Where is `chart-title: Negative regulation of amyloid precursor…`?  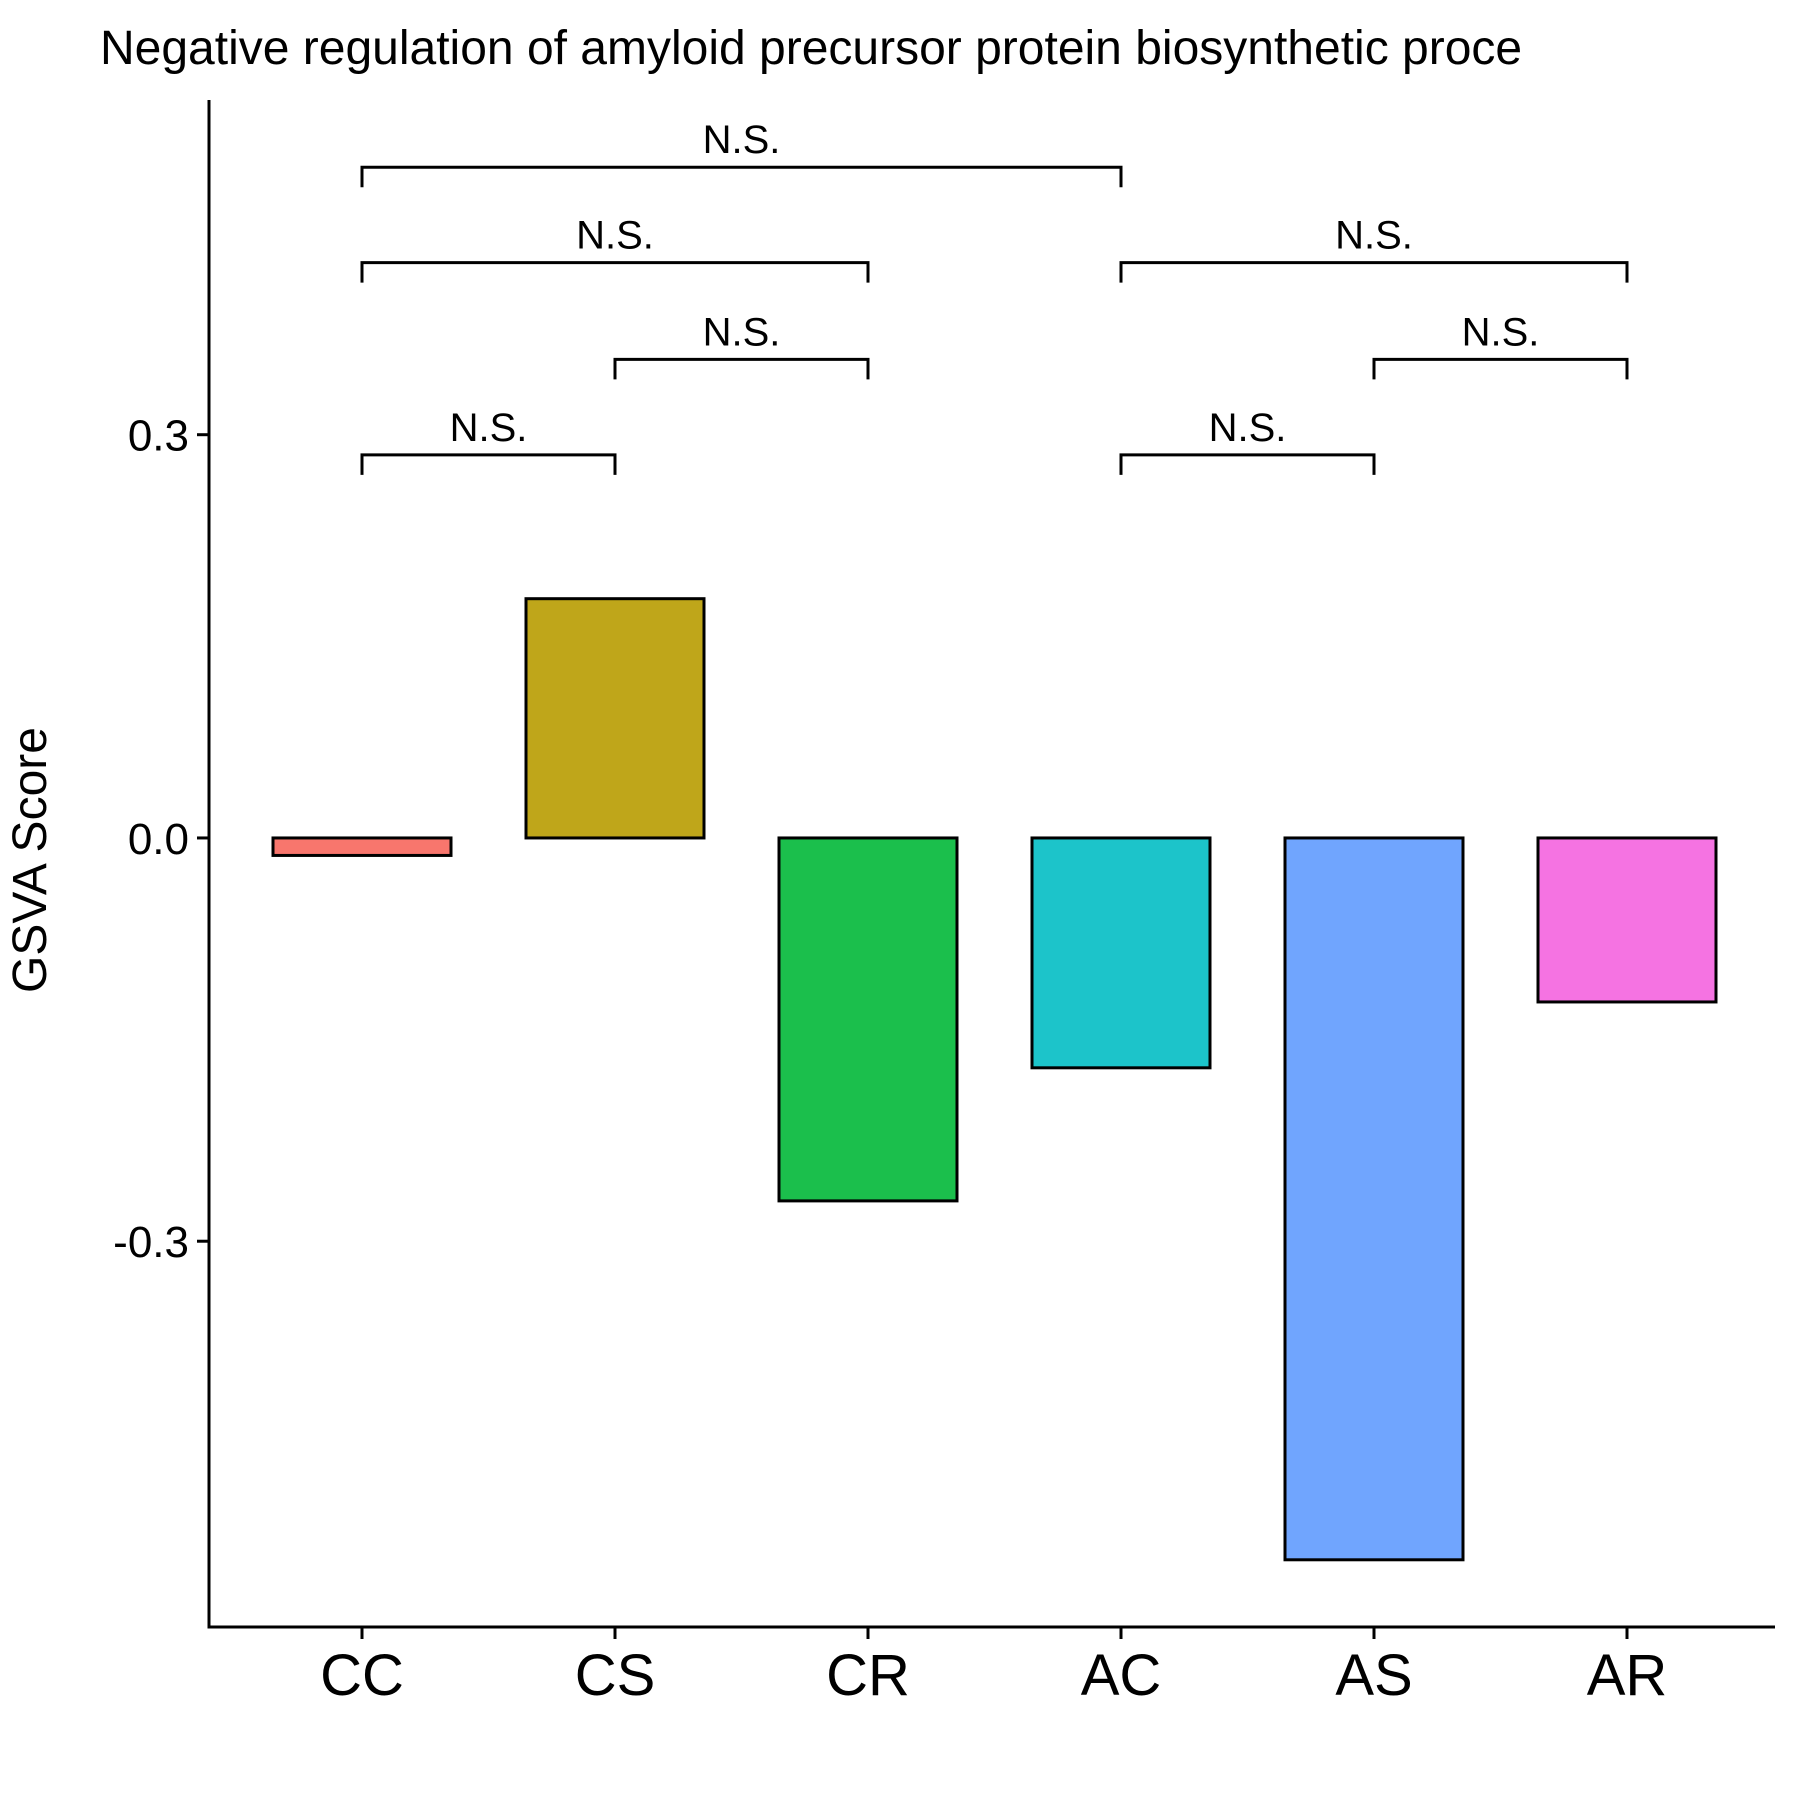
chart-title: Negative regulation of amyloid precursor… is located at coordinates (811, 48).